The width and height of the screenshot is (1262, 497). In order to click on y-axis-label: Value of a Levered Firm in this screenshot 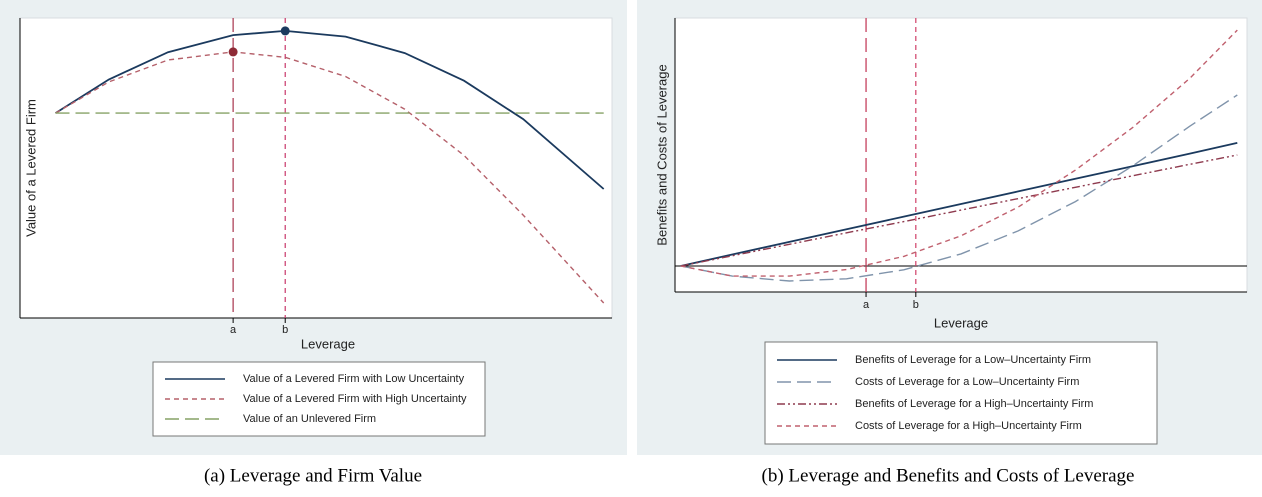, I will do `click(30, 168)`.